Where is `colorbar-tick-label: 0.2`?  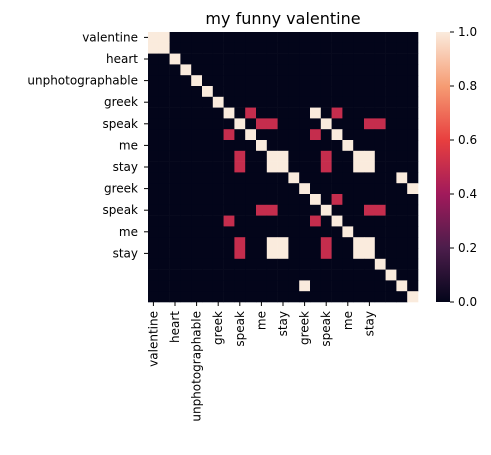 colorbar-tick-label: 0.2 is located at coordinates (467, 248).